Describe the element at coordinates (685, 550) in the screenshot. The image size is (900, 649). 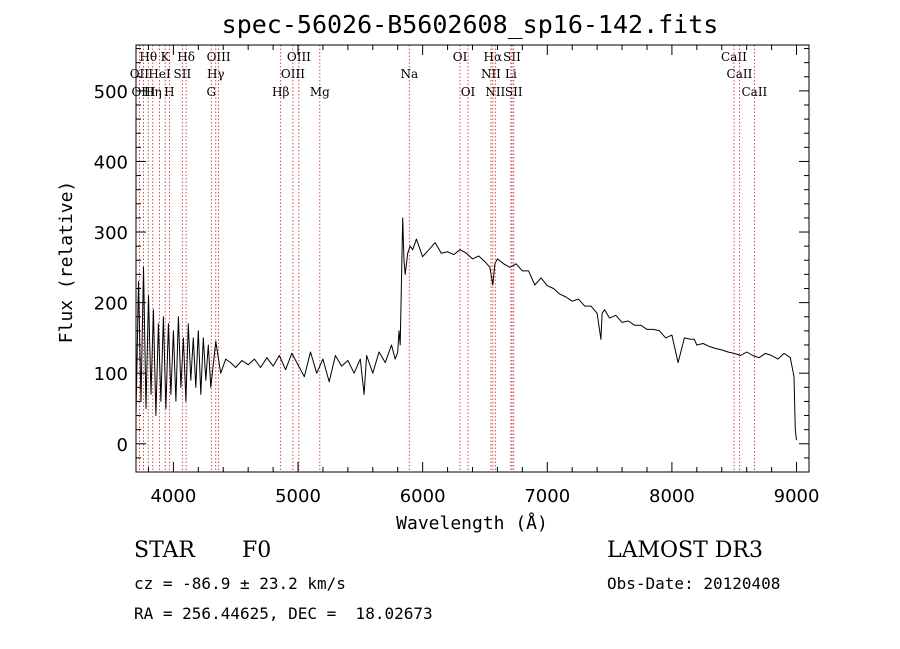
I see `survey-name: LAMOST DR3` at that location.